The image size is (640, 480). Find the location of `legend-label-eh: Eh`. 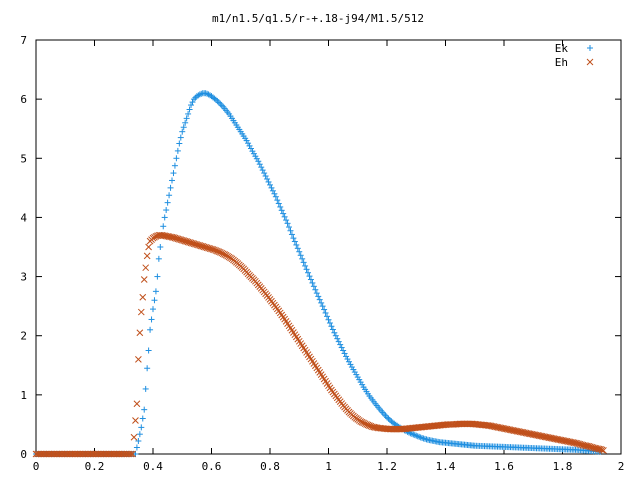

legend-label-eh: Eh is located at coordinates (561, 62).